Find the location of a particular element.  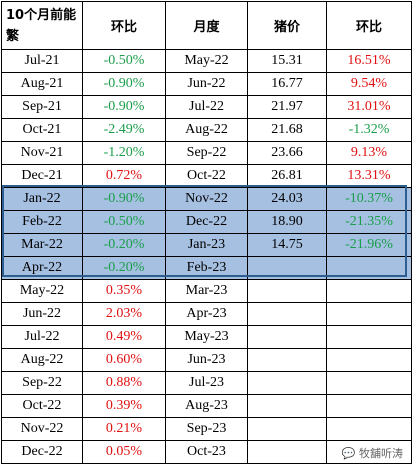

cell-price-mom: -10.37% is located at coordinates (369, 199).